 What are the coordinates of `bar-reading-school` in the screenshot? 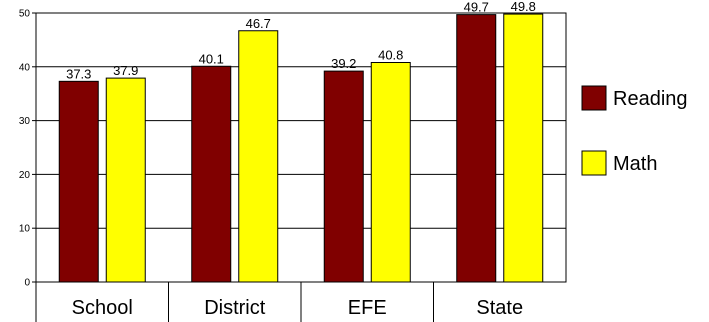 It's located at (78, 181).